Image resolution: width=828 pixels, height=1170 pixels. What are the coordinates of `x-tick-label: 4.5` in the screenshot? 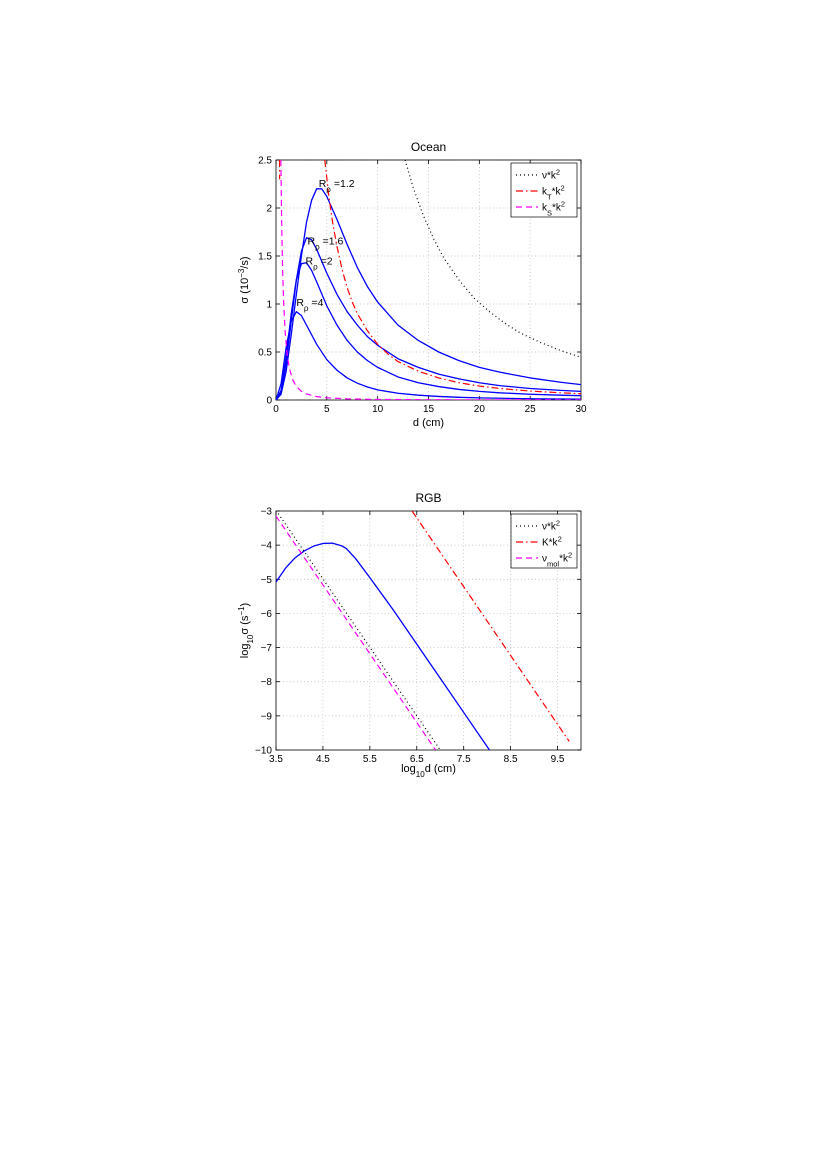 It's located at (323, 759).